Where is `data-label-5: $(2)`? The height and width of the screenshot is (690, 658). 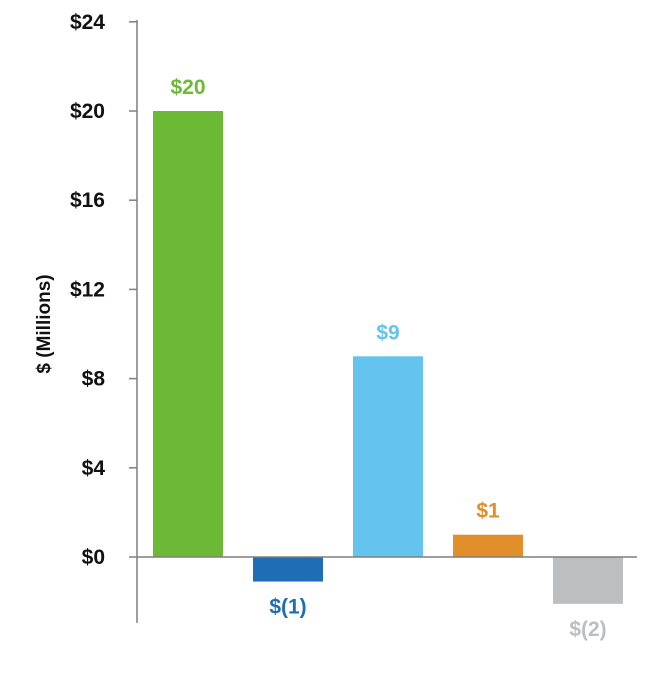
data-label-5: $(2) is located at coordinates (587, 629).